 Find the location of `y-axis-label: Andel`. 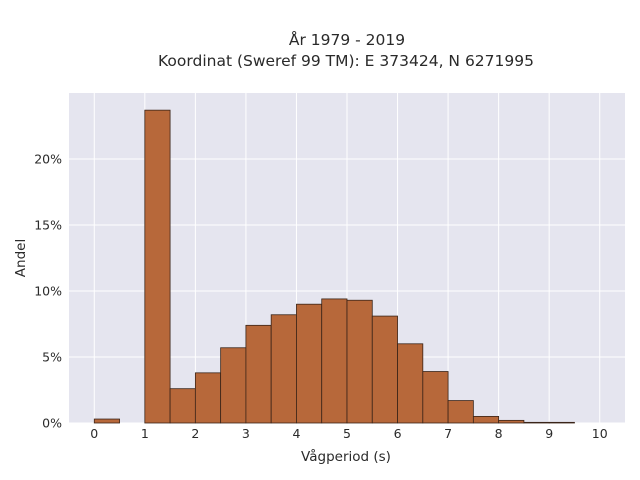

y-axis-label: Andel is located at coordinates (21, 258).